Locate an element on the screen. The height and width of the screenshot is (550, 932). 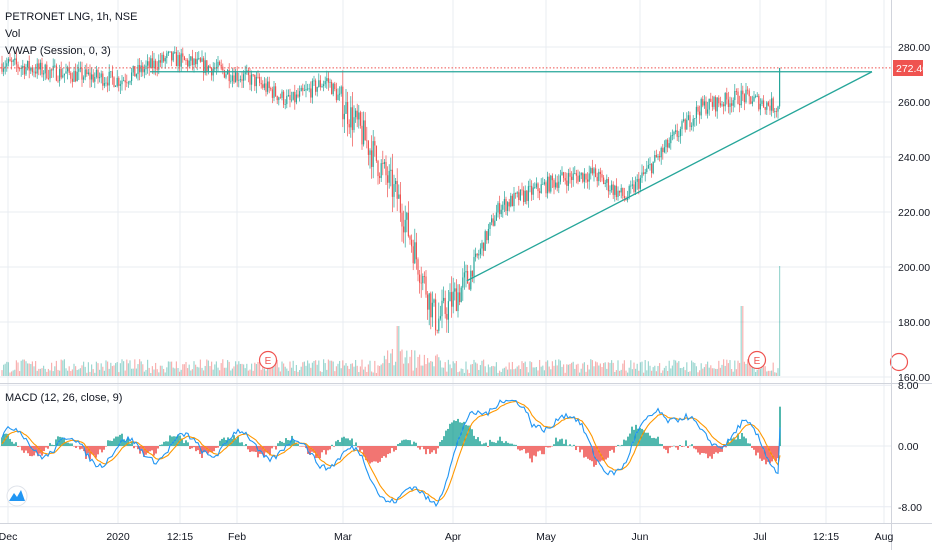
vol-indicator-label: Vol is located at coordinates (12, 34).